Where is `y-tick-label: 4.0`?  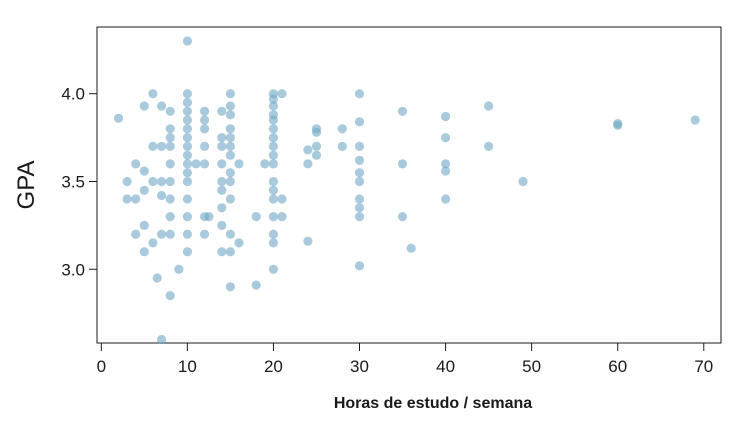
y-tick-label: 4.0 is located at coordinates (73, 94).